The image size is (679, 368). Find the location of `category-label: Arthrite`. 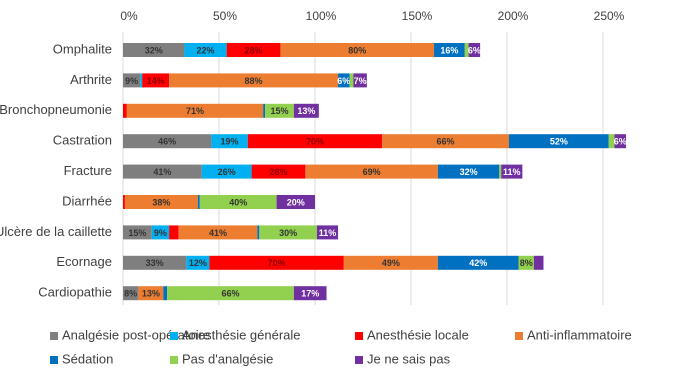

category-label: Arthrite is located at coordinates (91, 79).